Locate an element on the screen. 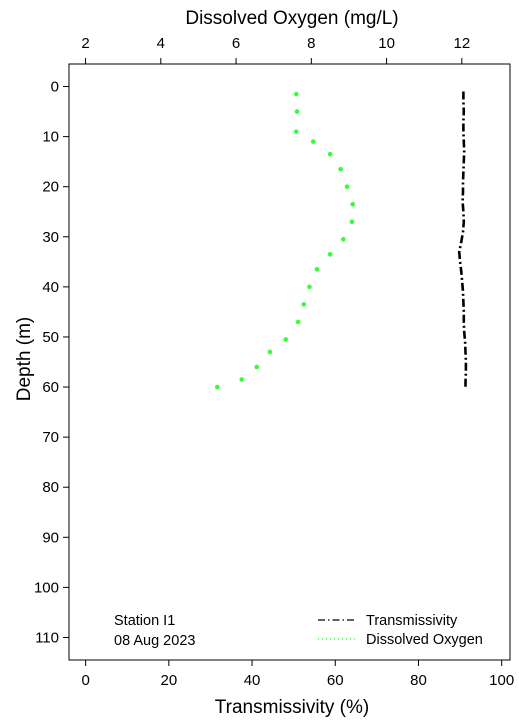 The width and height of the screenshot is (519, 723). top-axis-ticks: 2 4 6 8 10 12 is located at coordinates (275, 49).